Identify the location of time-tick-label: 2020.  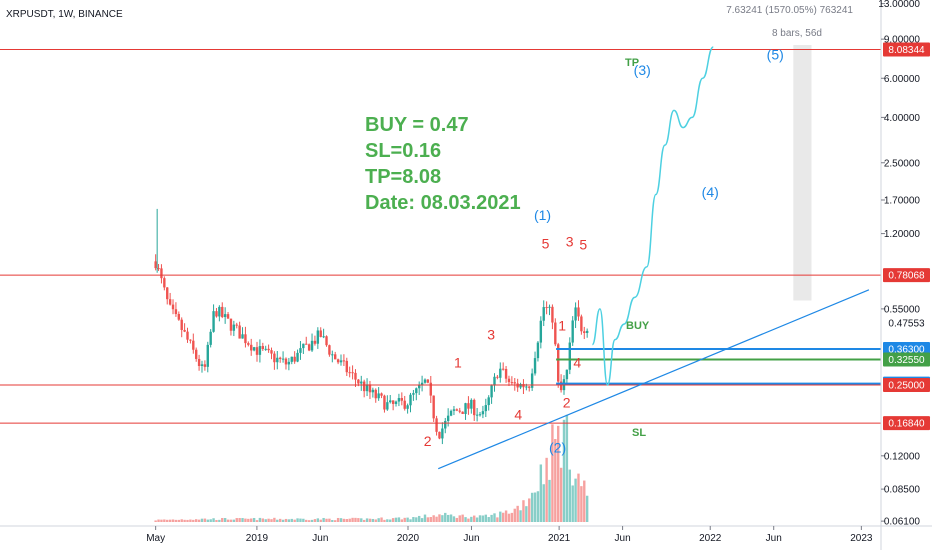
(408, 538).